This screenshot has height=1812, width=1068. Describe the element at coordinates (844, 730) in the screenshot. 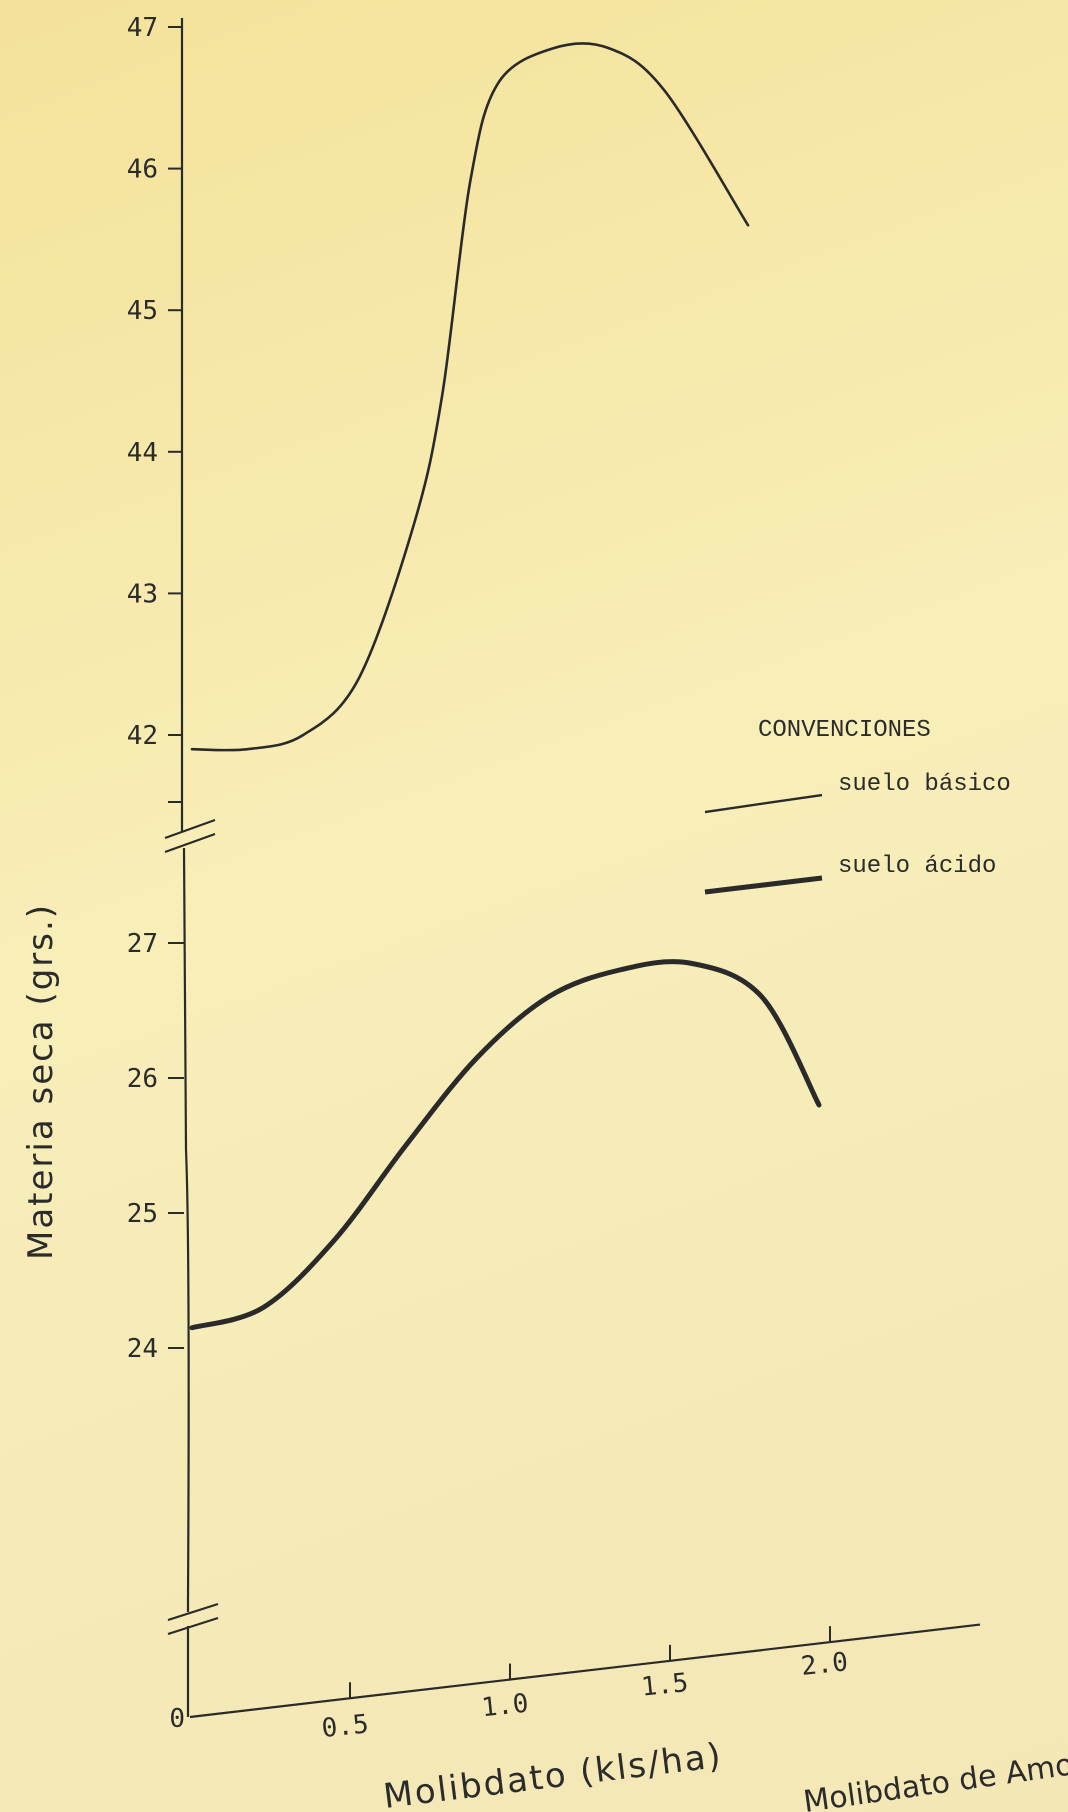

I see `legend-title: CONVENCIONES` at that location.